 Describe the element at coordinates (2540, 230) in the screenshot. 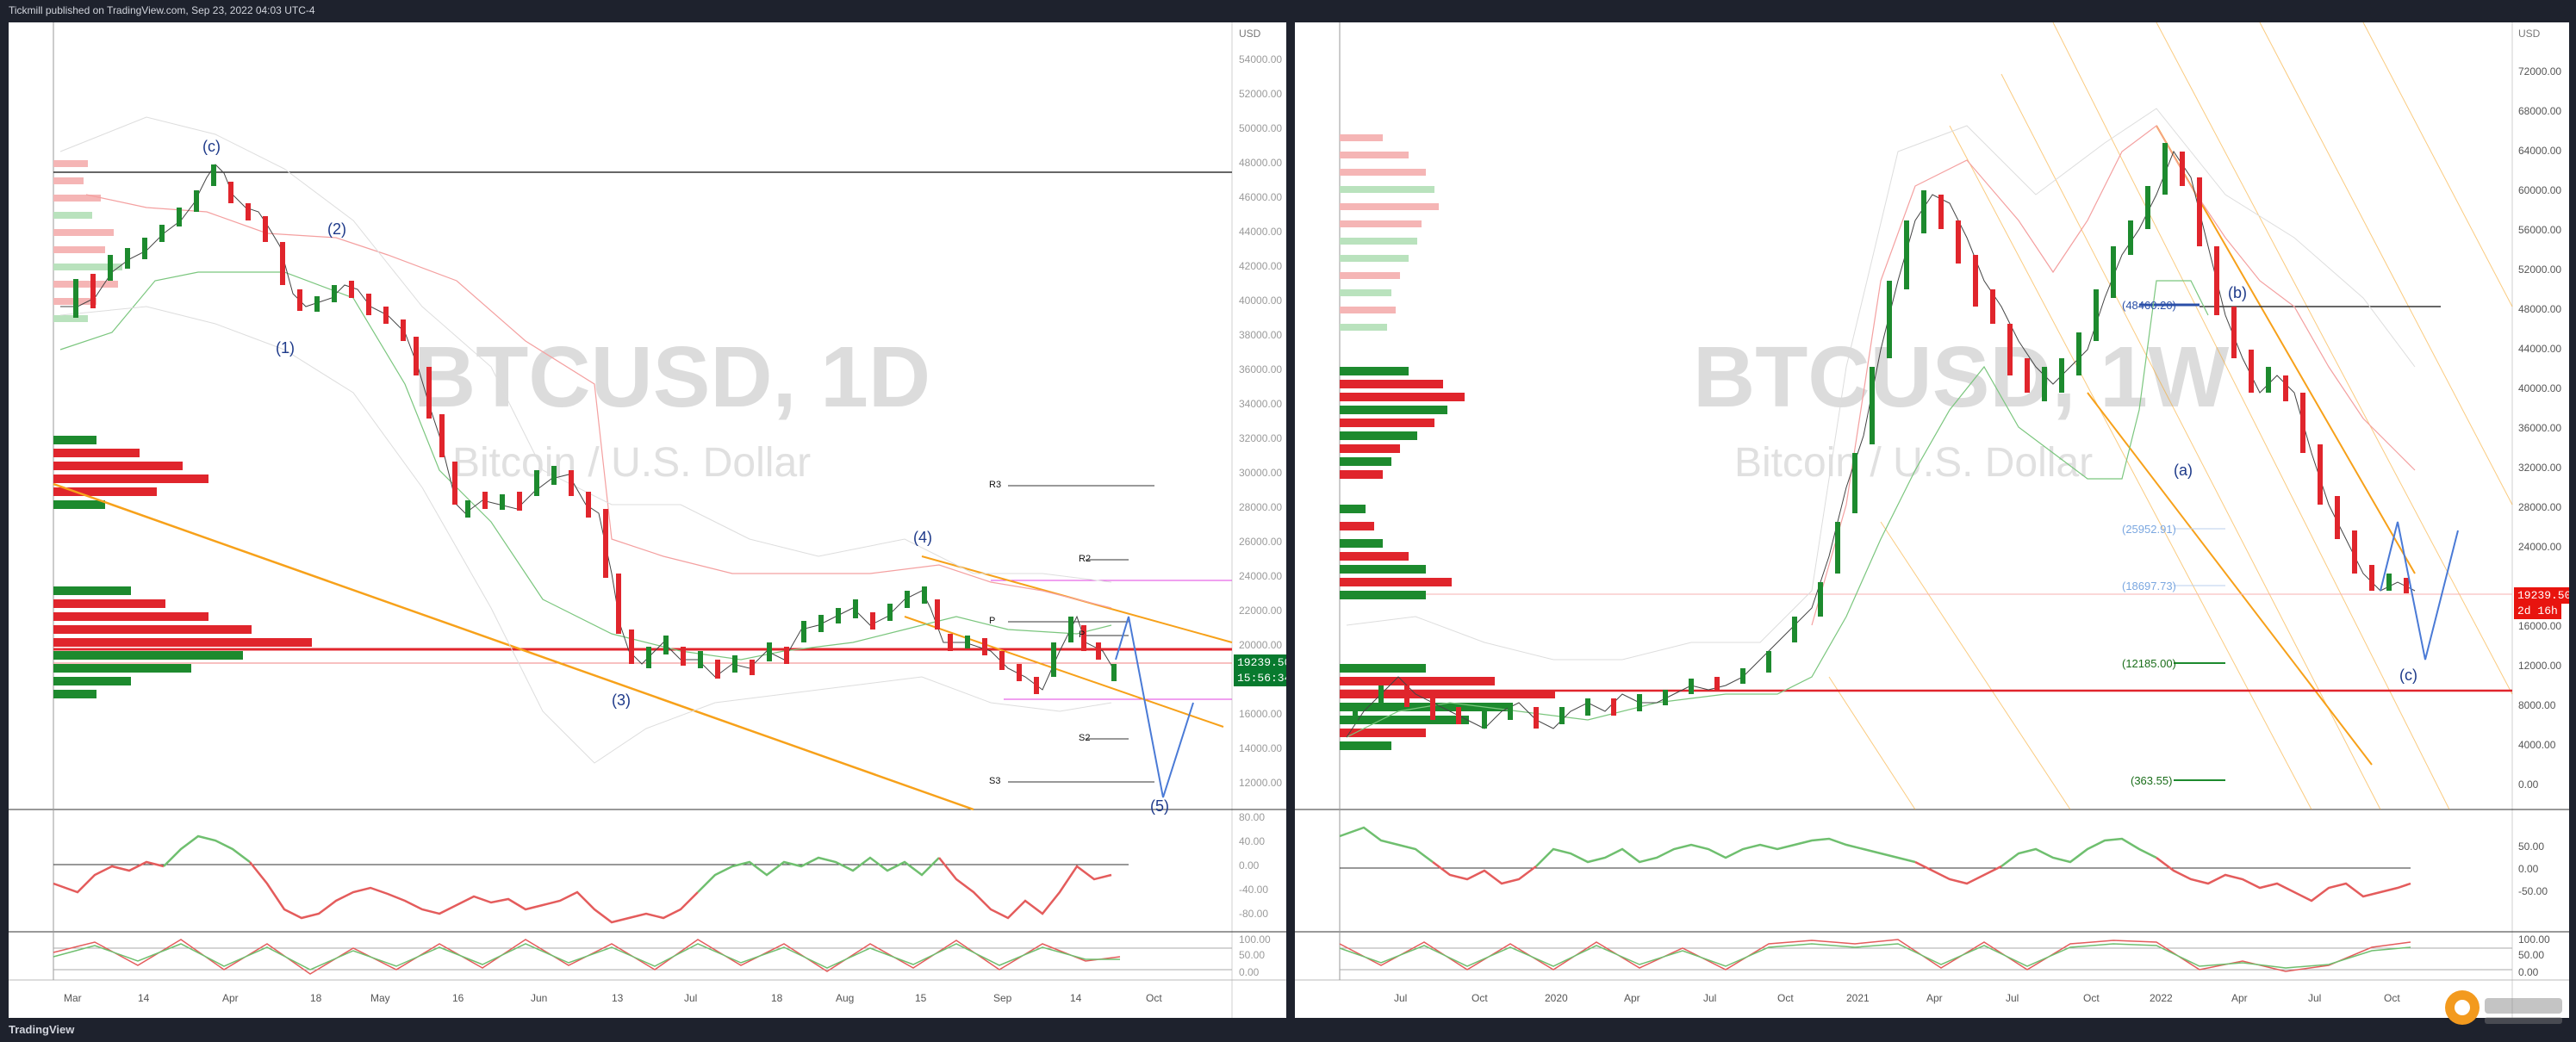

I see `y-tick: 56000.00` at that location.